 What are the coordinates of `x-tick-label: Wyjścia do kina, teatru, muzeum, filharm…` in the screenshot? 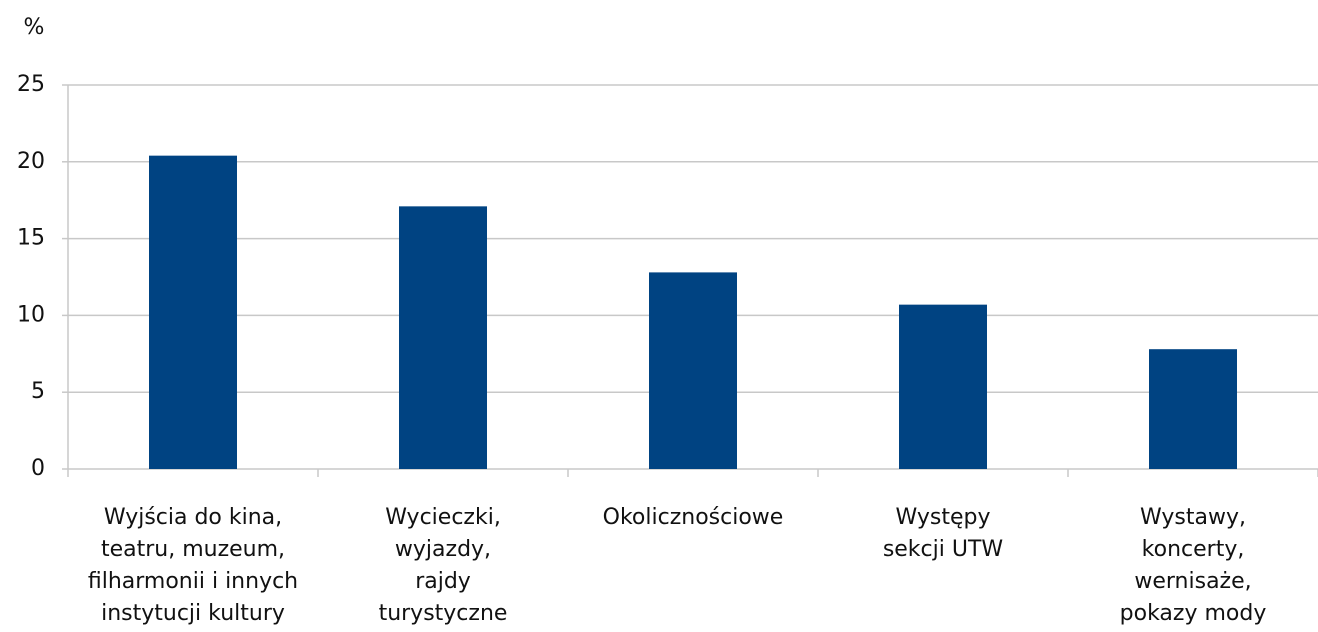 It's located at (193, 565).